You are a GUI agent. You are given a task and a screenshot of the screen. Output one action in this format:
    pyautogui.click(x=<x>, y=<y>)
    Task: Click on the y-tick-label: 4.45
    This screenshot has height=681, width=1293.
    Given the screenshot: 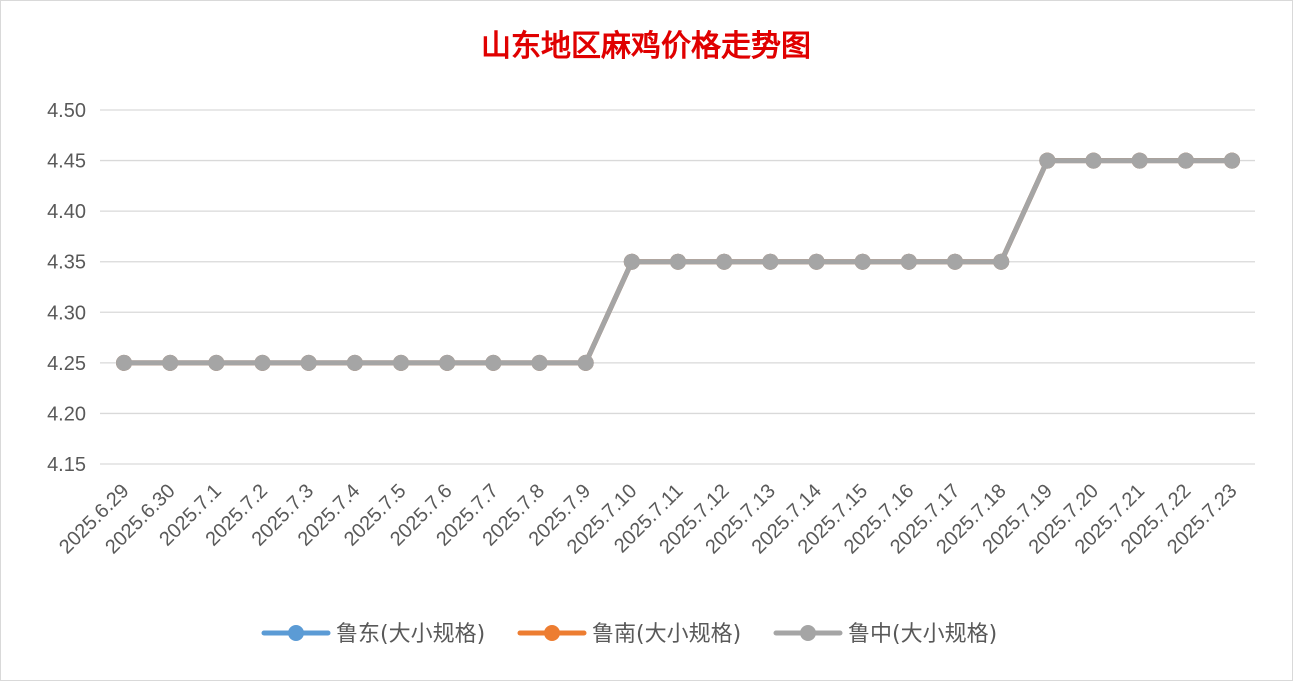 What is the action you would take?
    pyautogui.click(x=66, y=162)
    